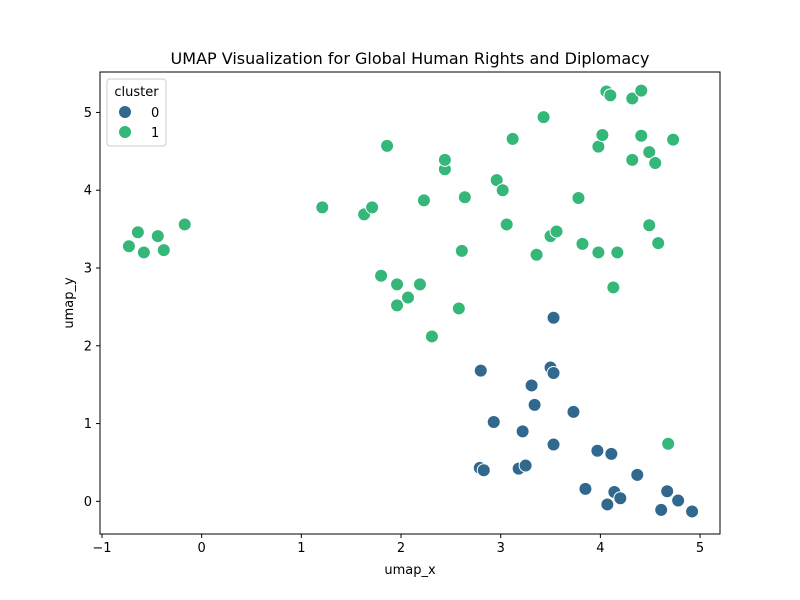 The width and height of the screenshot is (800, 600). What do you see at coordinates (88, 269) in the screenshot?
I see `y-tick-label: 3` at bounding box center [88, 269].